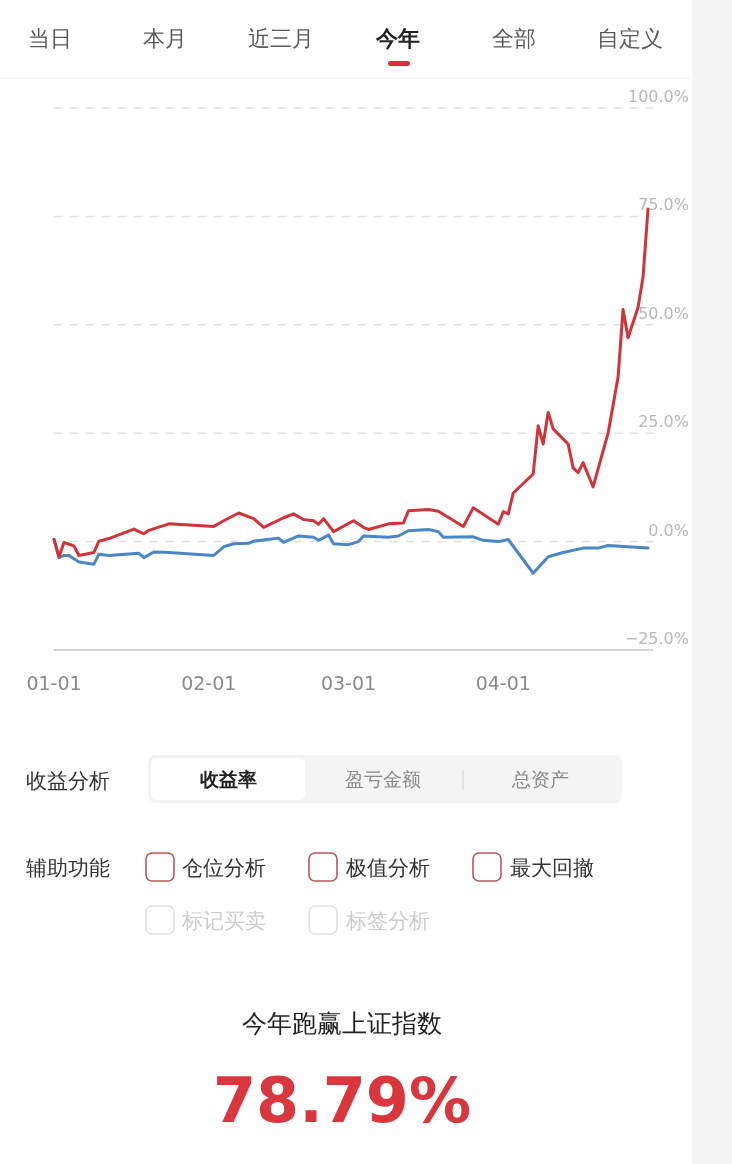 The height and width of the screenshot is (1164, 732). Describe the element at coordinates (387, 868) in the screenshot. I see `text: 极值分析` at that location.